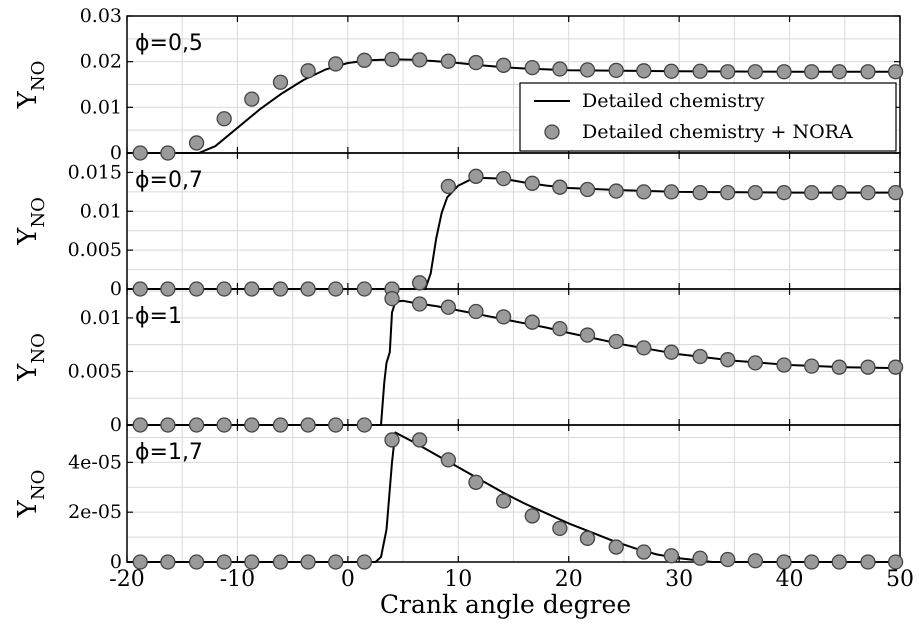  What do you see at coordinates (673, 101) in the screenshot?
I see `legend-label-detailed-chemistry: Detailed chemistry` at bounding box center [673, 101].